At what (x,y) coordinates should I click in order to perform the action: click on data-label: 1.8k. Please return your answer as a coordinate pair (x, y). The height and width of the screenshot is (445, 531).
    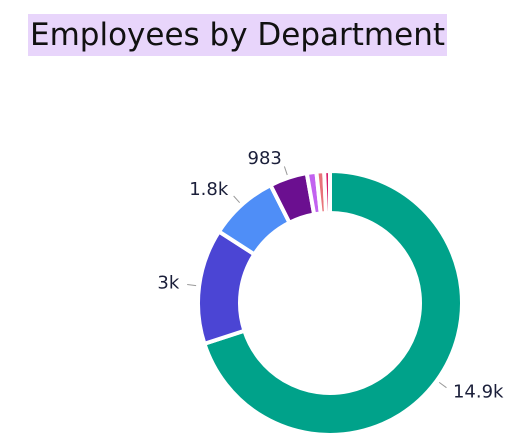
    Looking at the image, I should click on (209, 189).